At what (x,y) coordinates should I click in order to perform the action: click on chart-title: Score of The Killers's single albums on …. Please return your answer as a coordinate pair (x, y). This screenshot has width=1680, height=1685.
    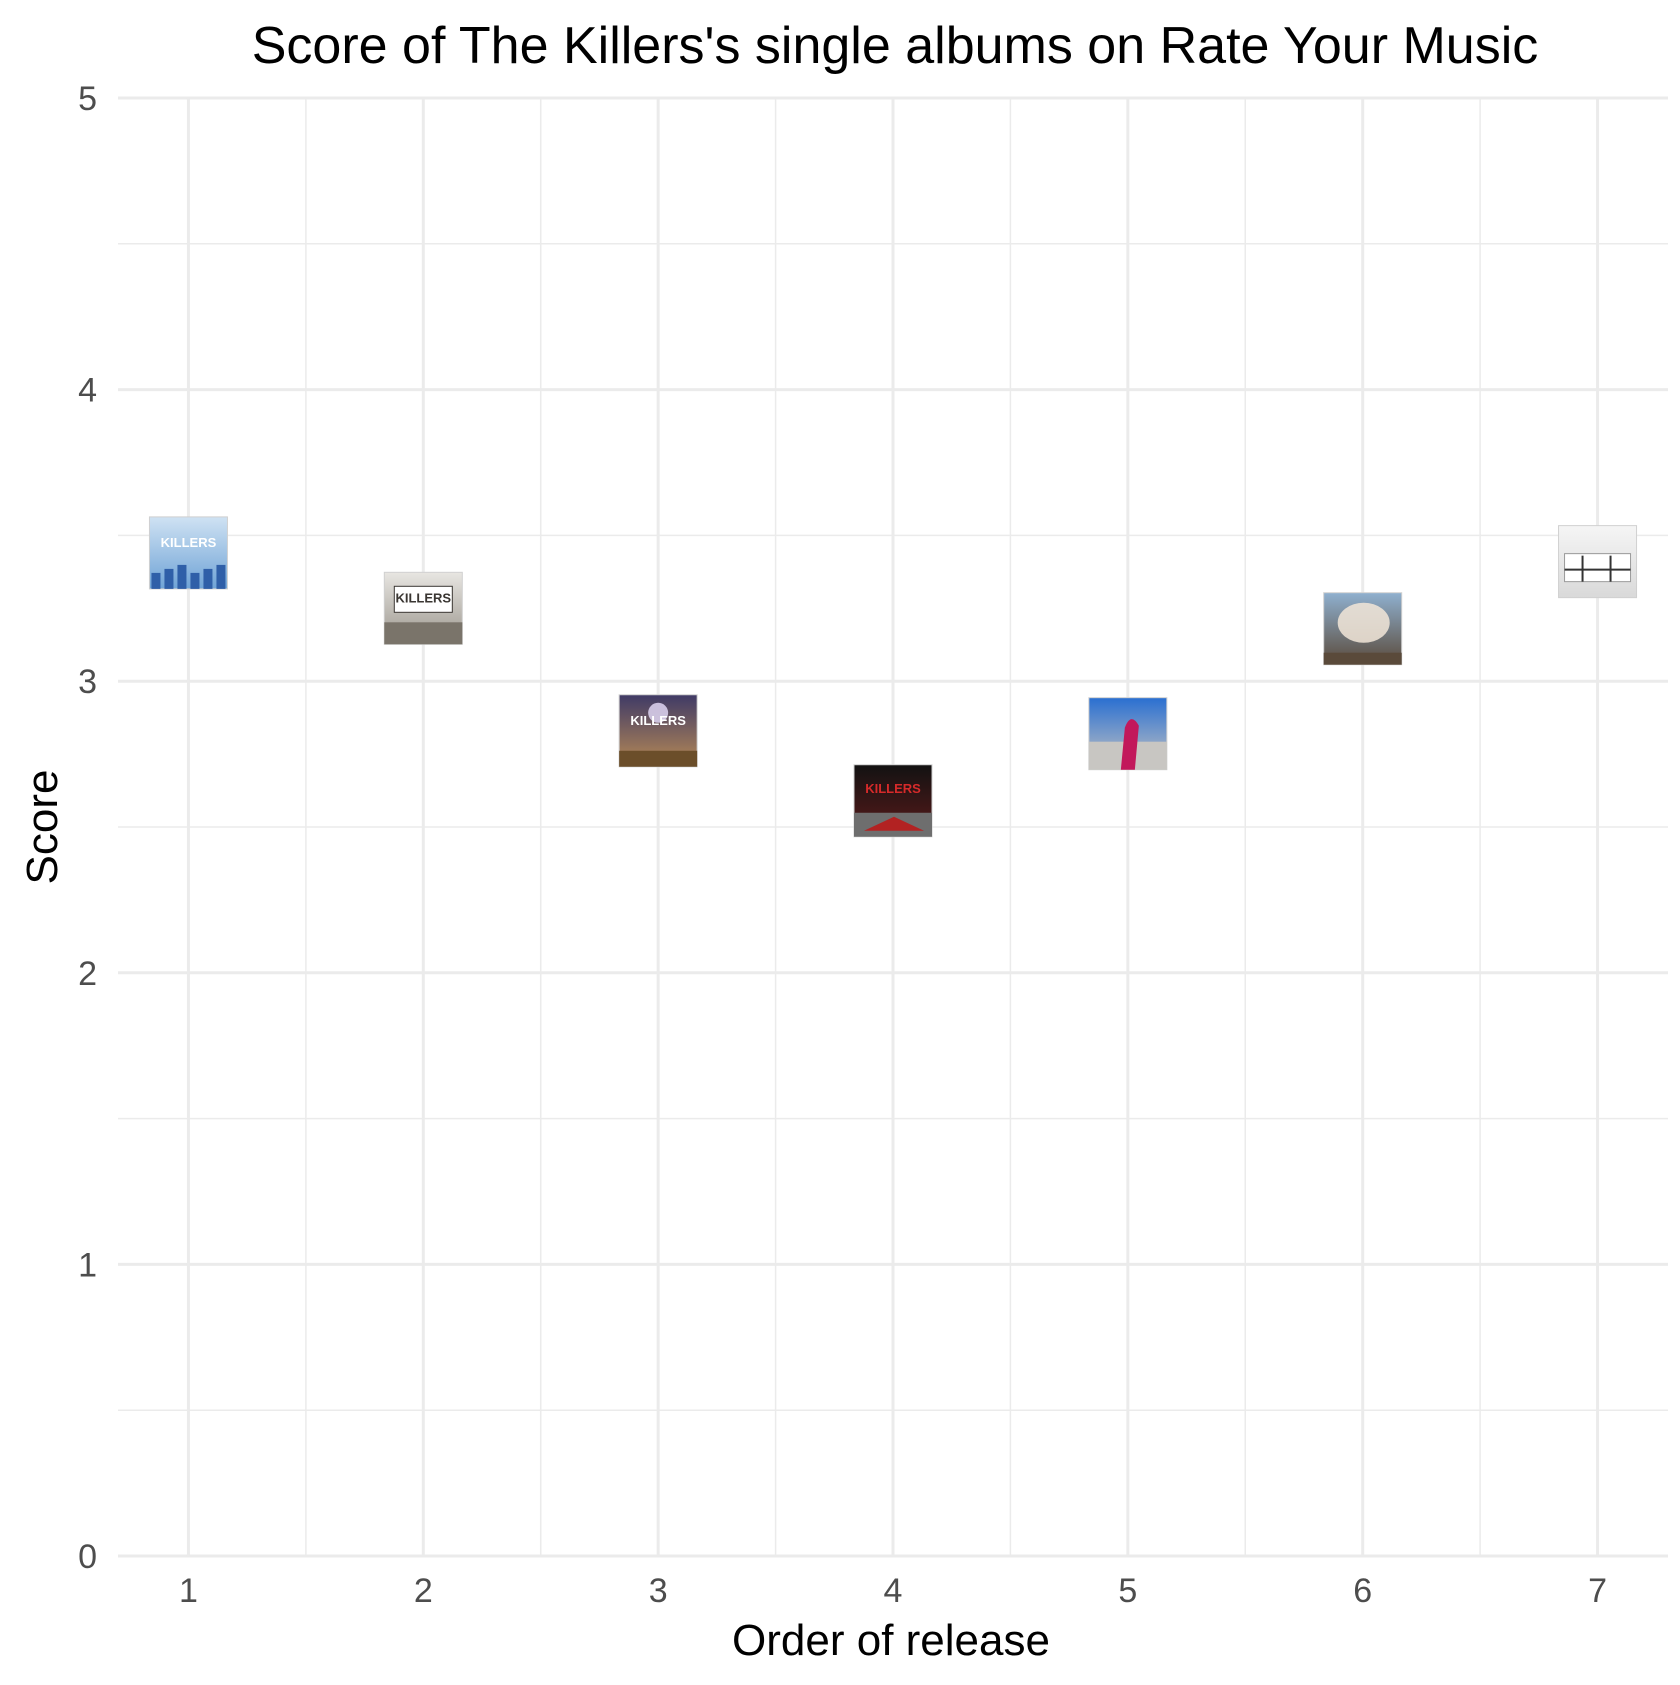
    Looking at the image, I should click on (895, 46).